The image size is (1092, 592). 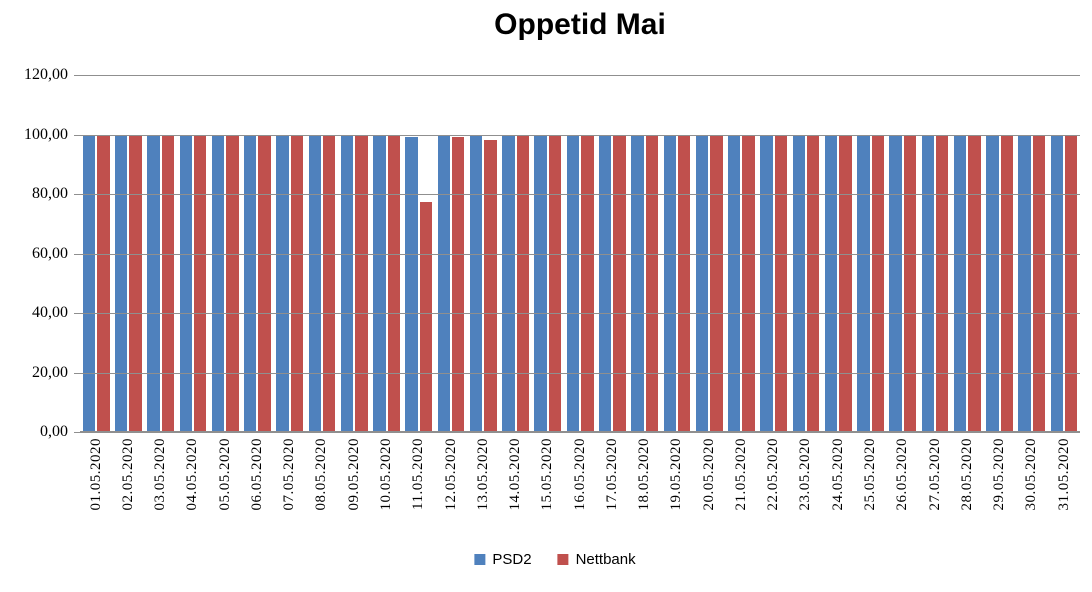 I want to click on bar-nettbank-12.05.2020, so click(x=458, y=284).